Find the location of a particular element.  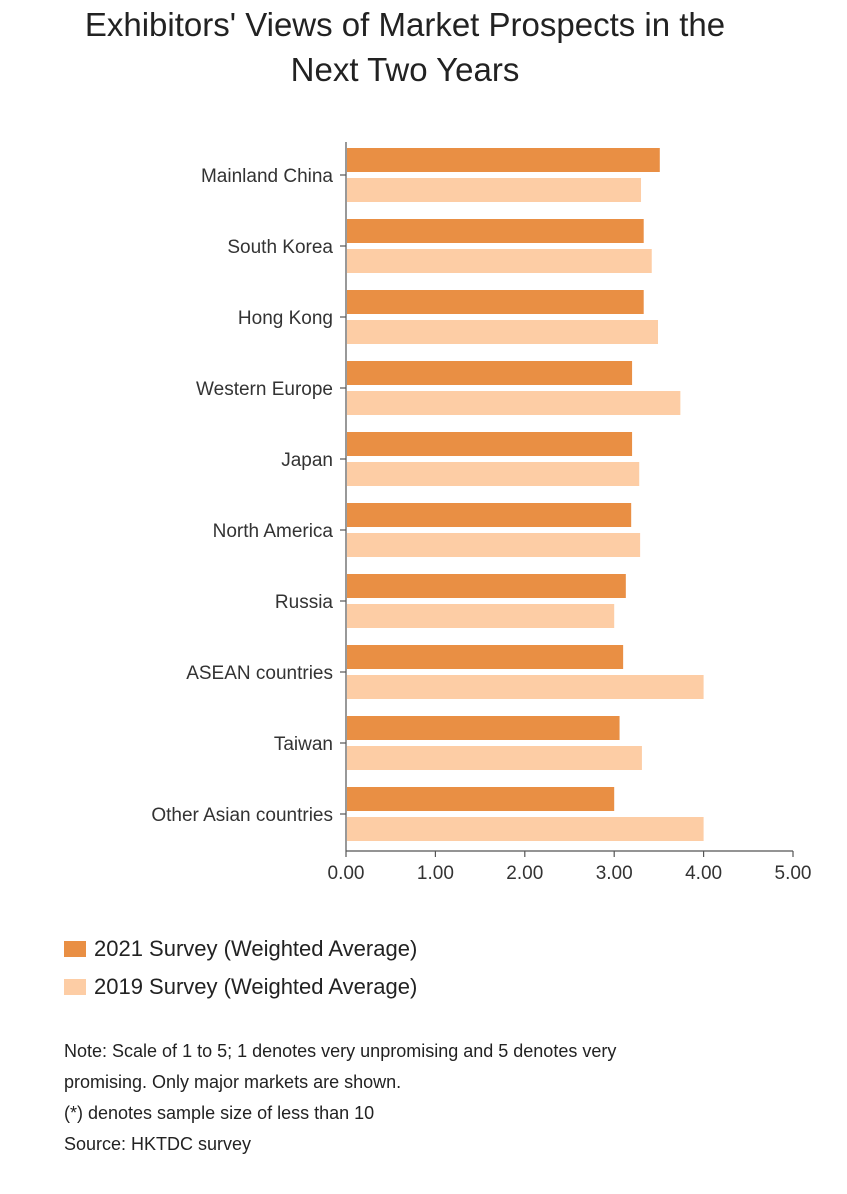

legend-item-2021: 2021 Survey (Weighted Average) is located at coordinates (240, 949).